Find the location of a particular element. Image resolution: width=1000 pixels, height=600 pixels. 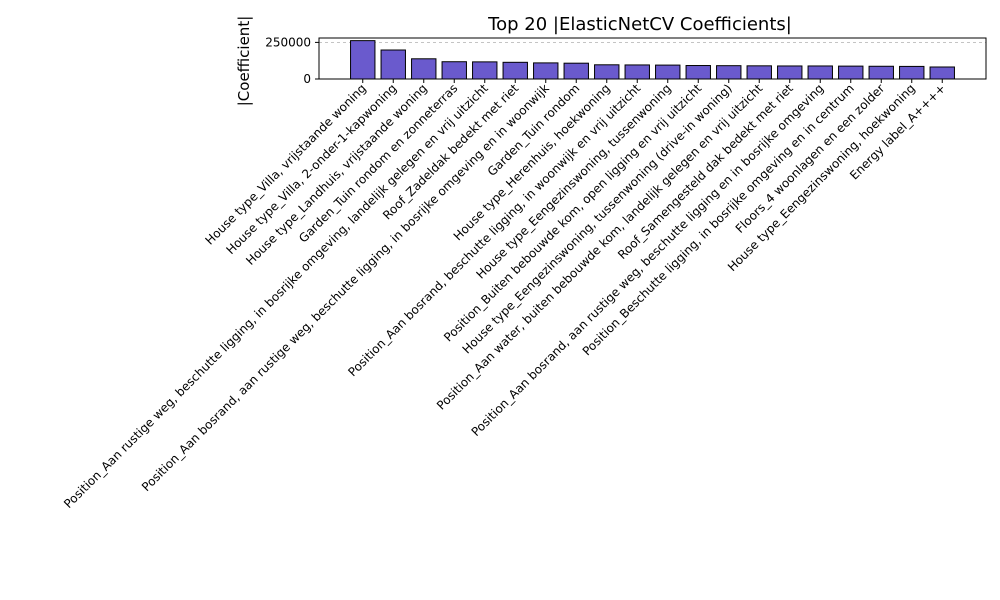

y-axis-label: |Coefficient| is located at coordinates (244, 61).